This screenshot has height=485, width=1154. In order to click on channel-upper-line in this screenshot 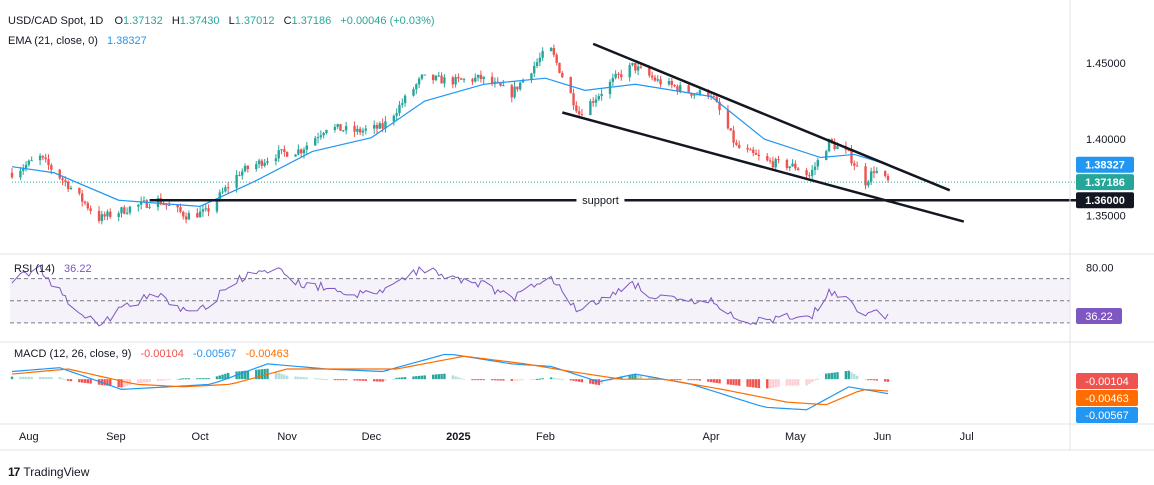, I will do `click(771, 117)`.